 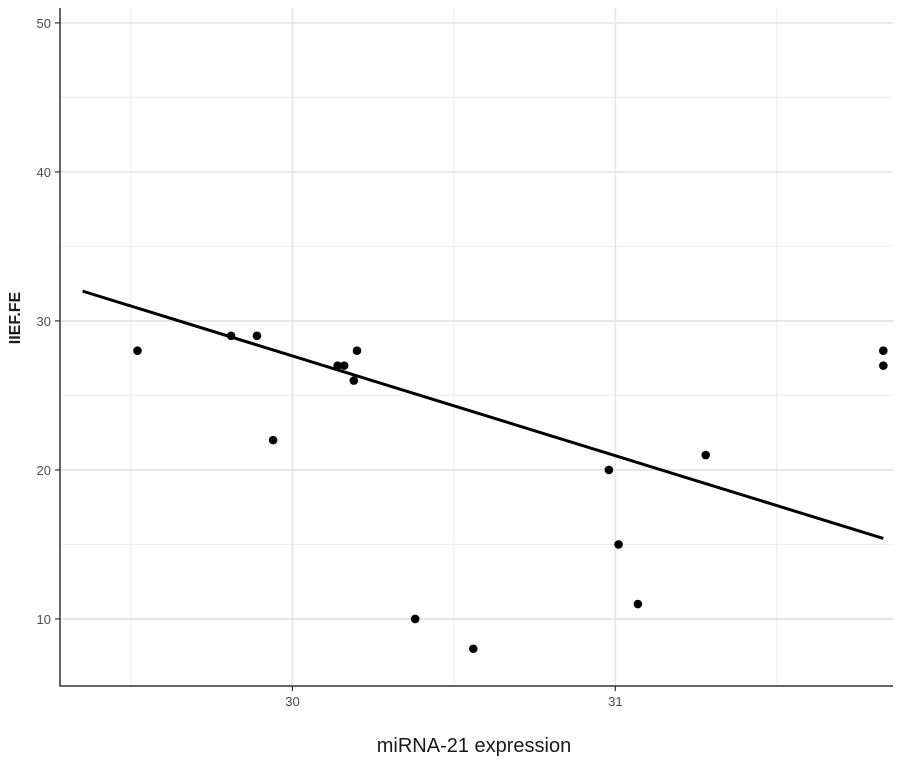 What do you see at coordinates (44, 470) in the screenshot?
I see `y-tick-label: 20` at bounding box center [44, 470].